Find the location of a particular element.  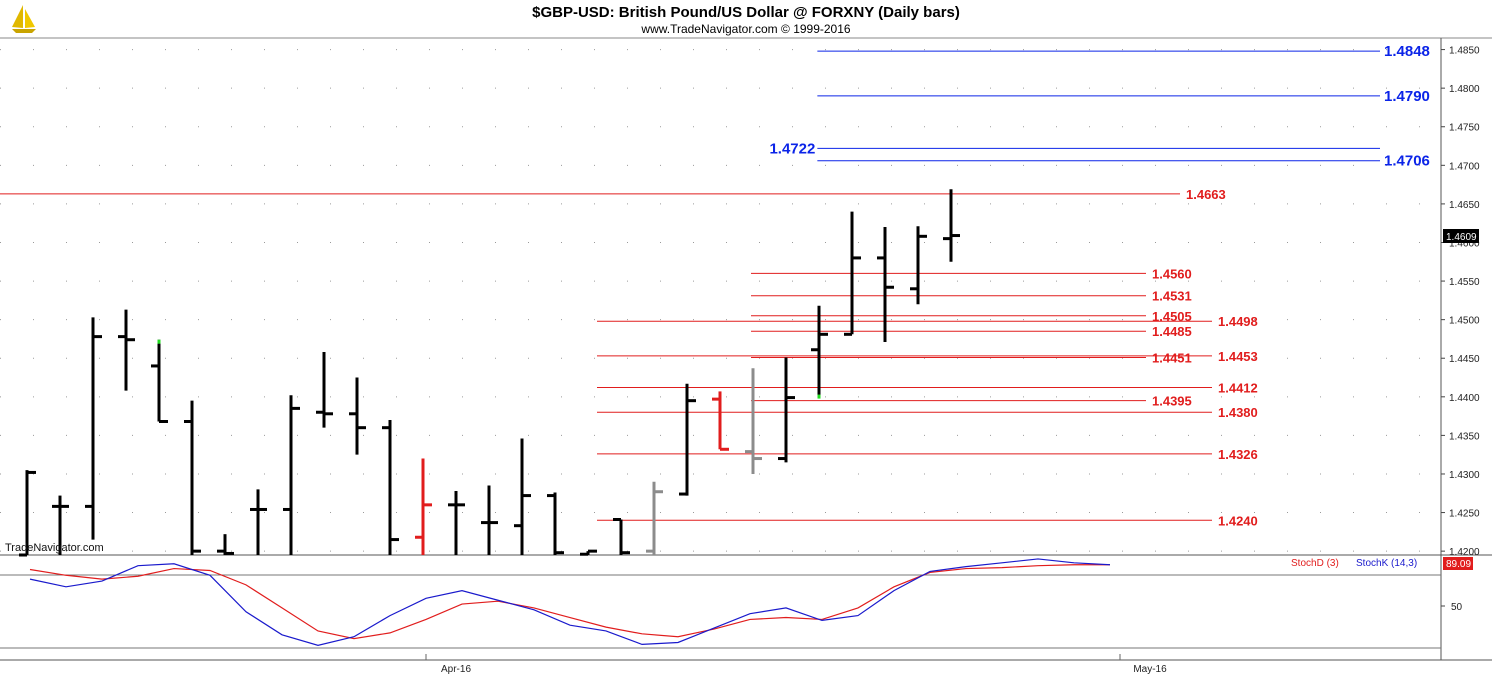

y-tick-label: 1.4500 is located at coordinates (1464, 321).